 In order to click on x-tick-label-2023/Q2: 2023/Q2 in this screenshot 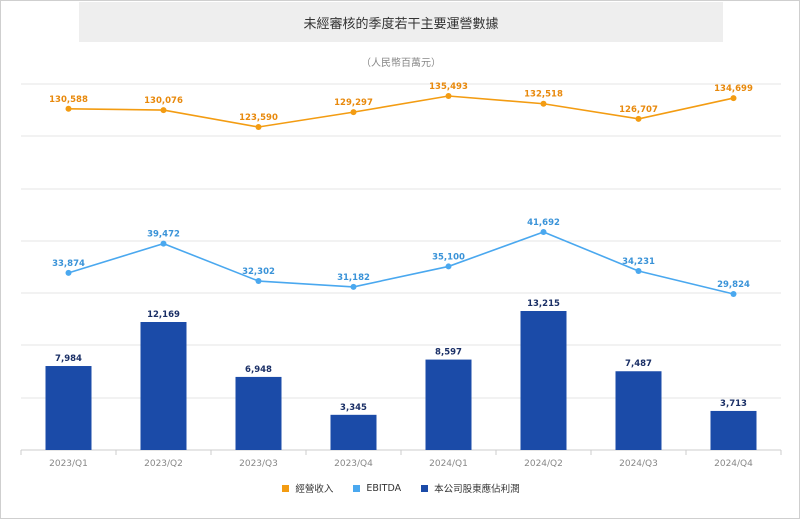, I will do `click(163, 464)`.